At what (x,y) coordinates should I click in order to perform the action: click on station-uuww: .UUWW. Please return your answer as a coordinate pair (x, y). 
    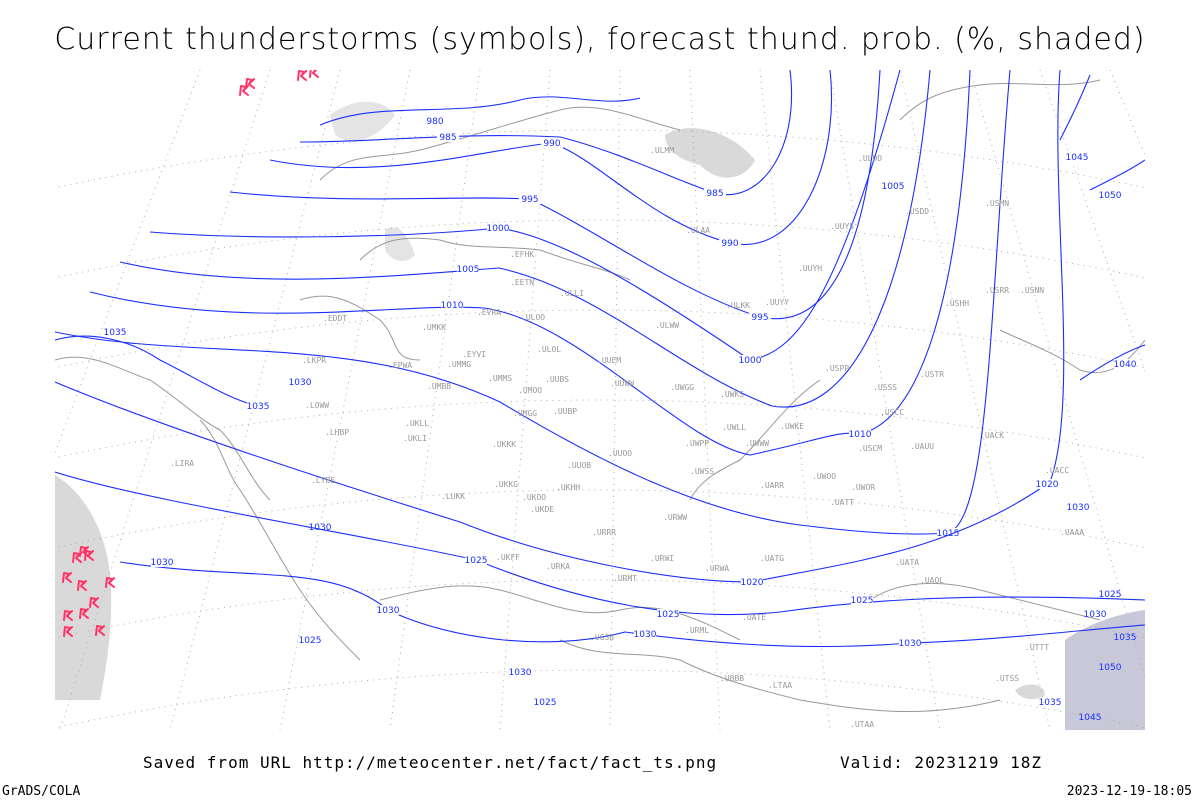
    Looking at the image, I should click on (622, 383).